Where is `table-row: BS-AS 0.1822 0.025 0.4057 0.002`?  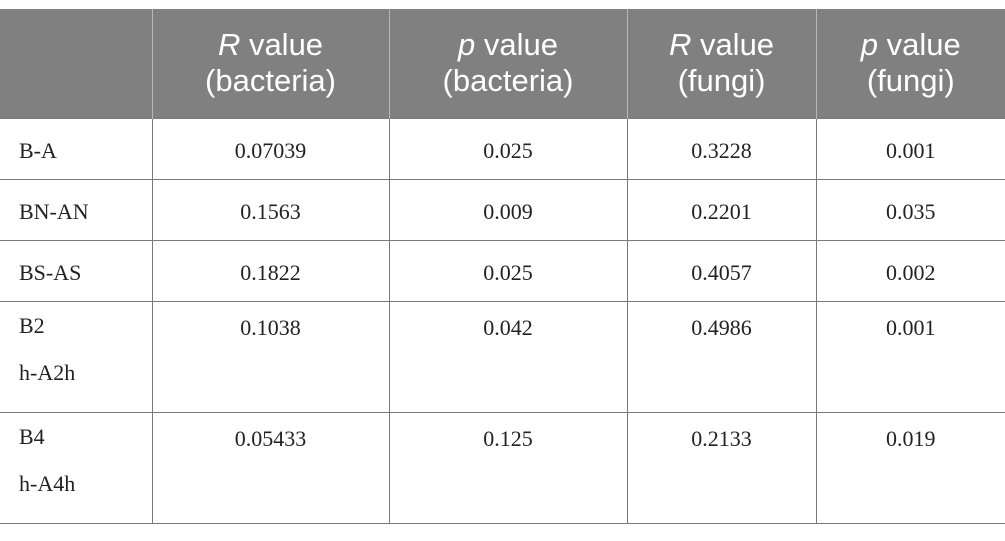
table-row: BS-AS 0.1822 0.025 0.4057 0.002 is located at coordinates (502, 270).